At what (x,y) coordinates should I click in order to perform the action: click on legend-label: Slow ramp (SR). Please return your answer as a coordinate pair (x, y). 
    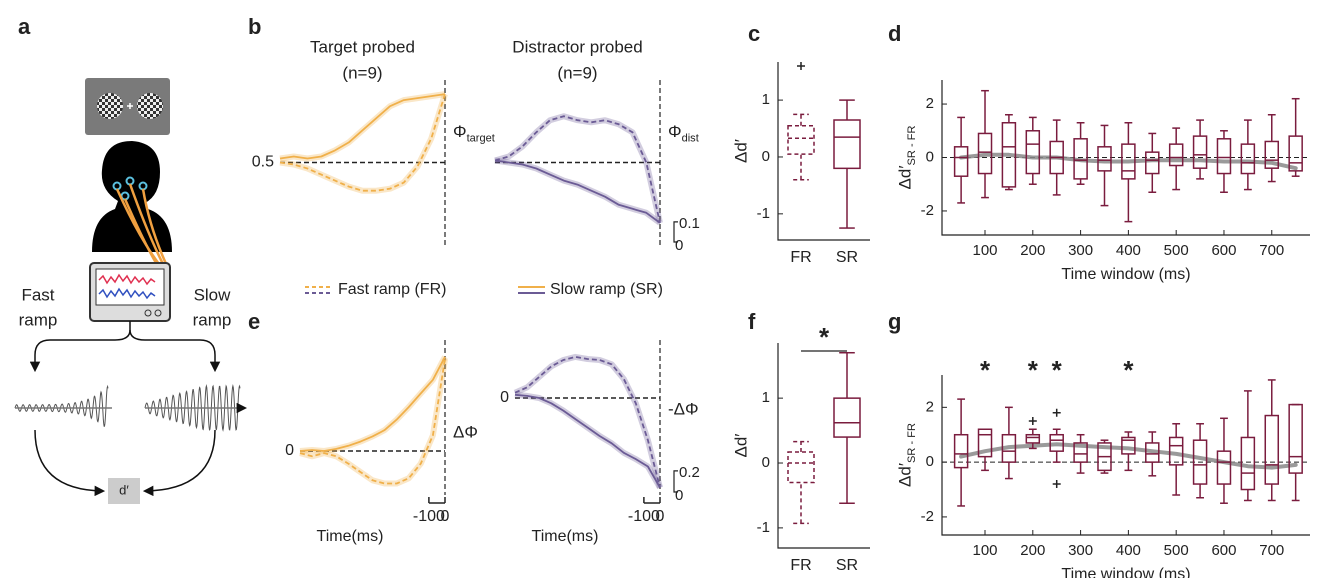
    Looking at the image, I should click on (606, 289).